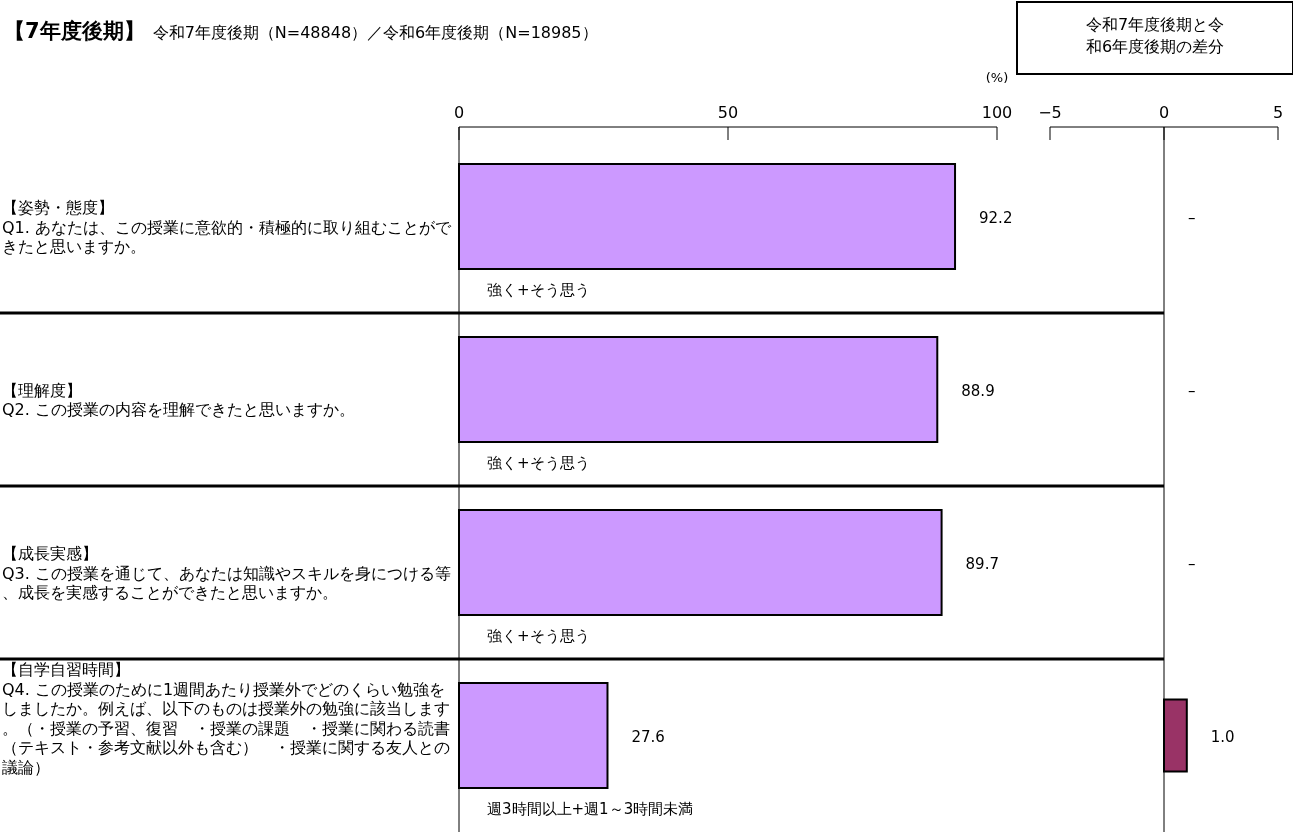  What do you see at coordinates (1222, 736) in the screenshot?
I see `data-label: 1.0` at bounding box center [1222, 736].